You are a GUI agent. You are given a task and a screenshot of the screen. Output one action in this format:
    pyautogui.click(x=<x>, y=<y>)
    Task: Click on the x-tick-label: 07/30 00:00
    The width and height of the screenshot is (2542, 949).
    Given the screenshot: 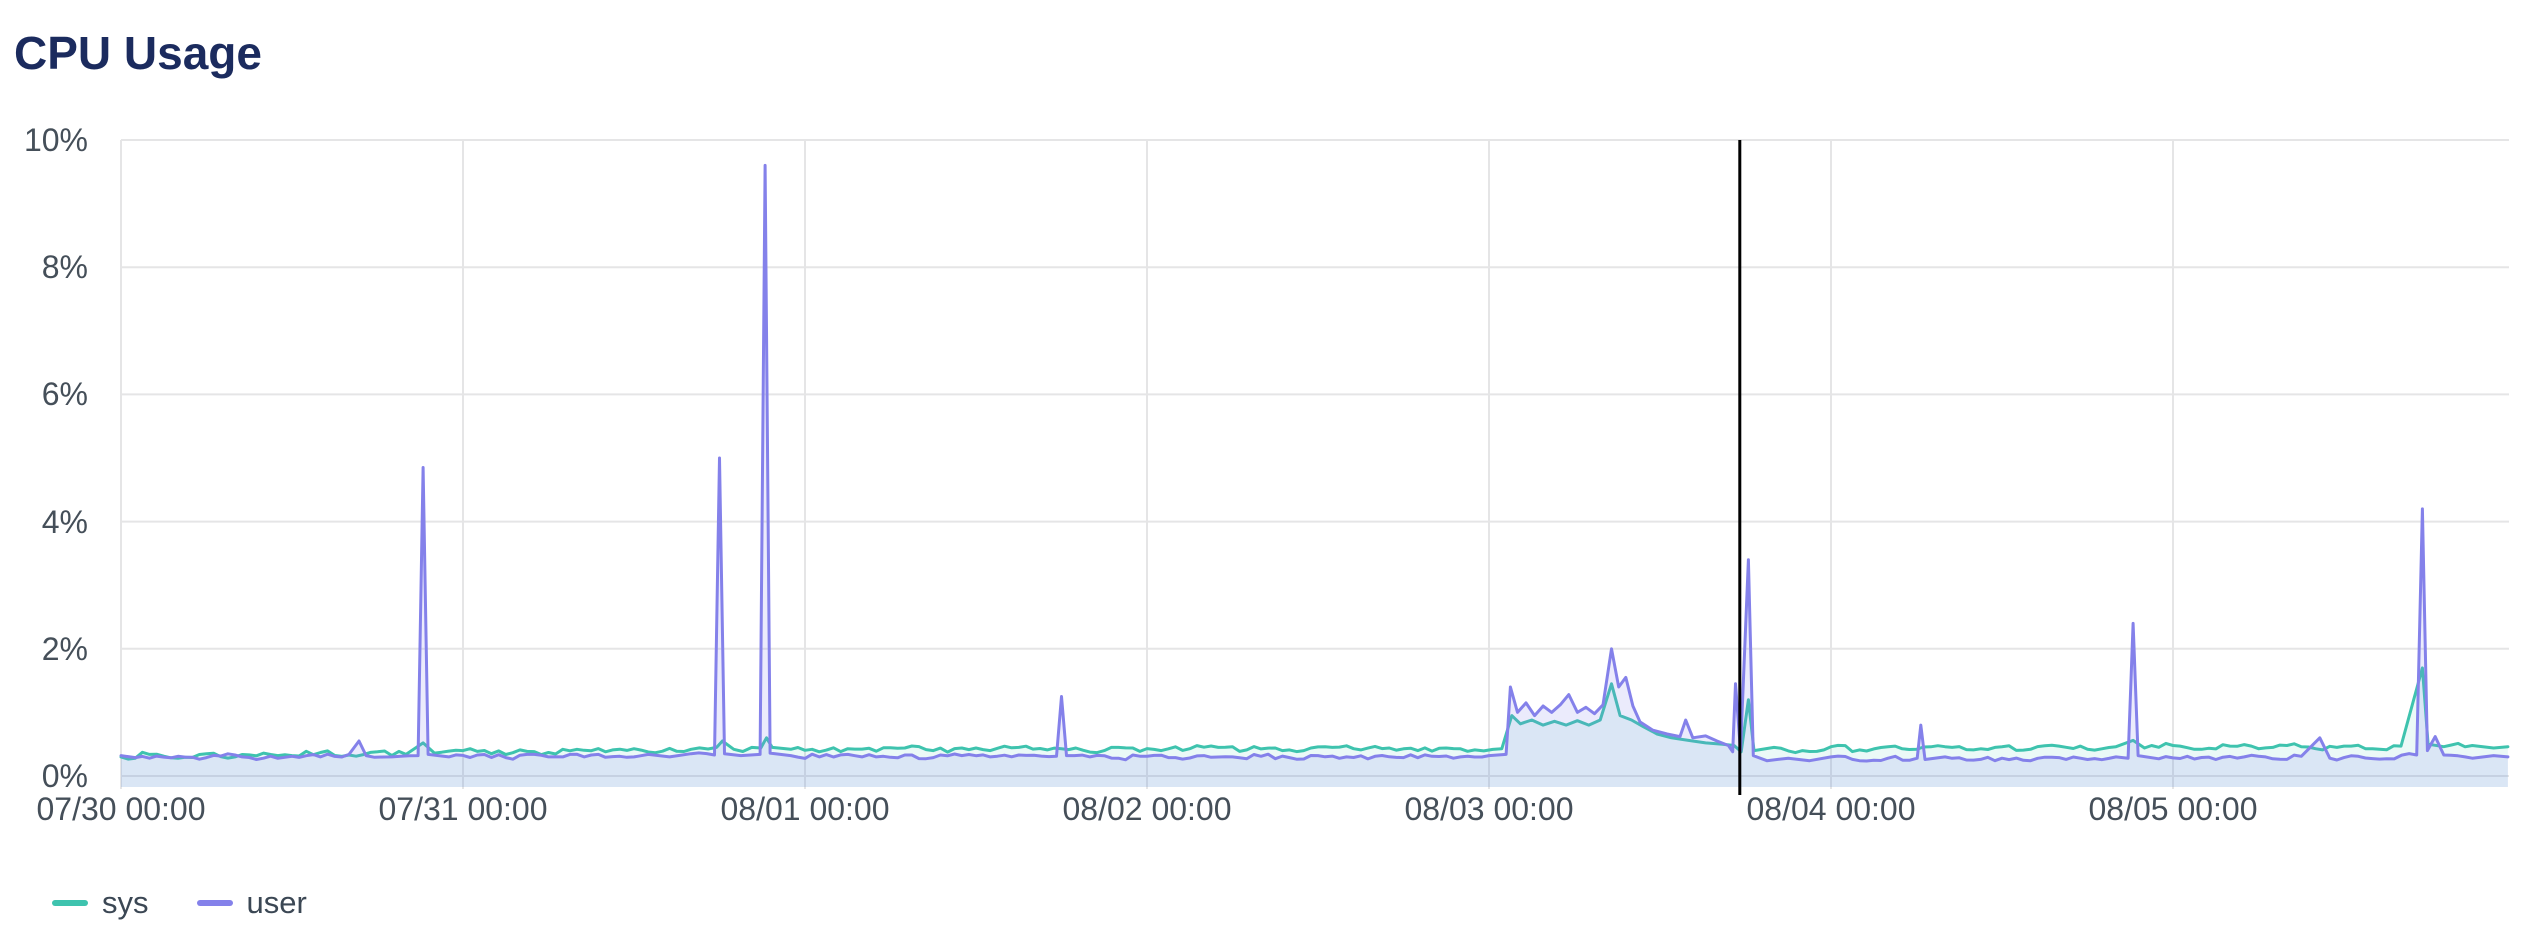 What is the action you would take?
    pyautogui.click(x=121, y=809)
    